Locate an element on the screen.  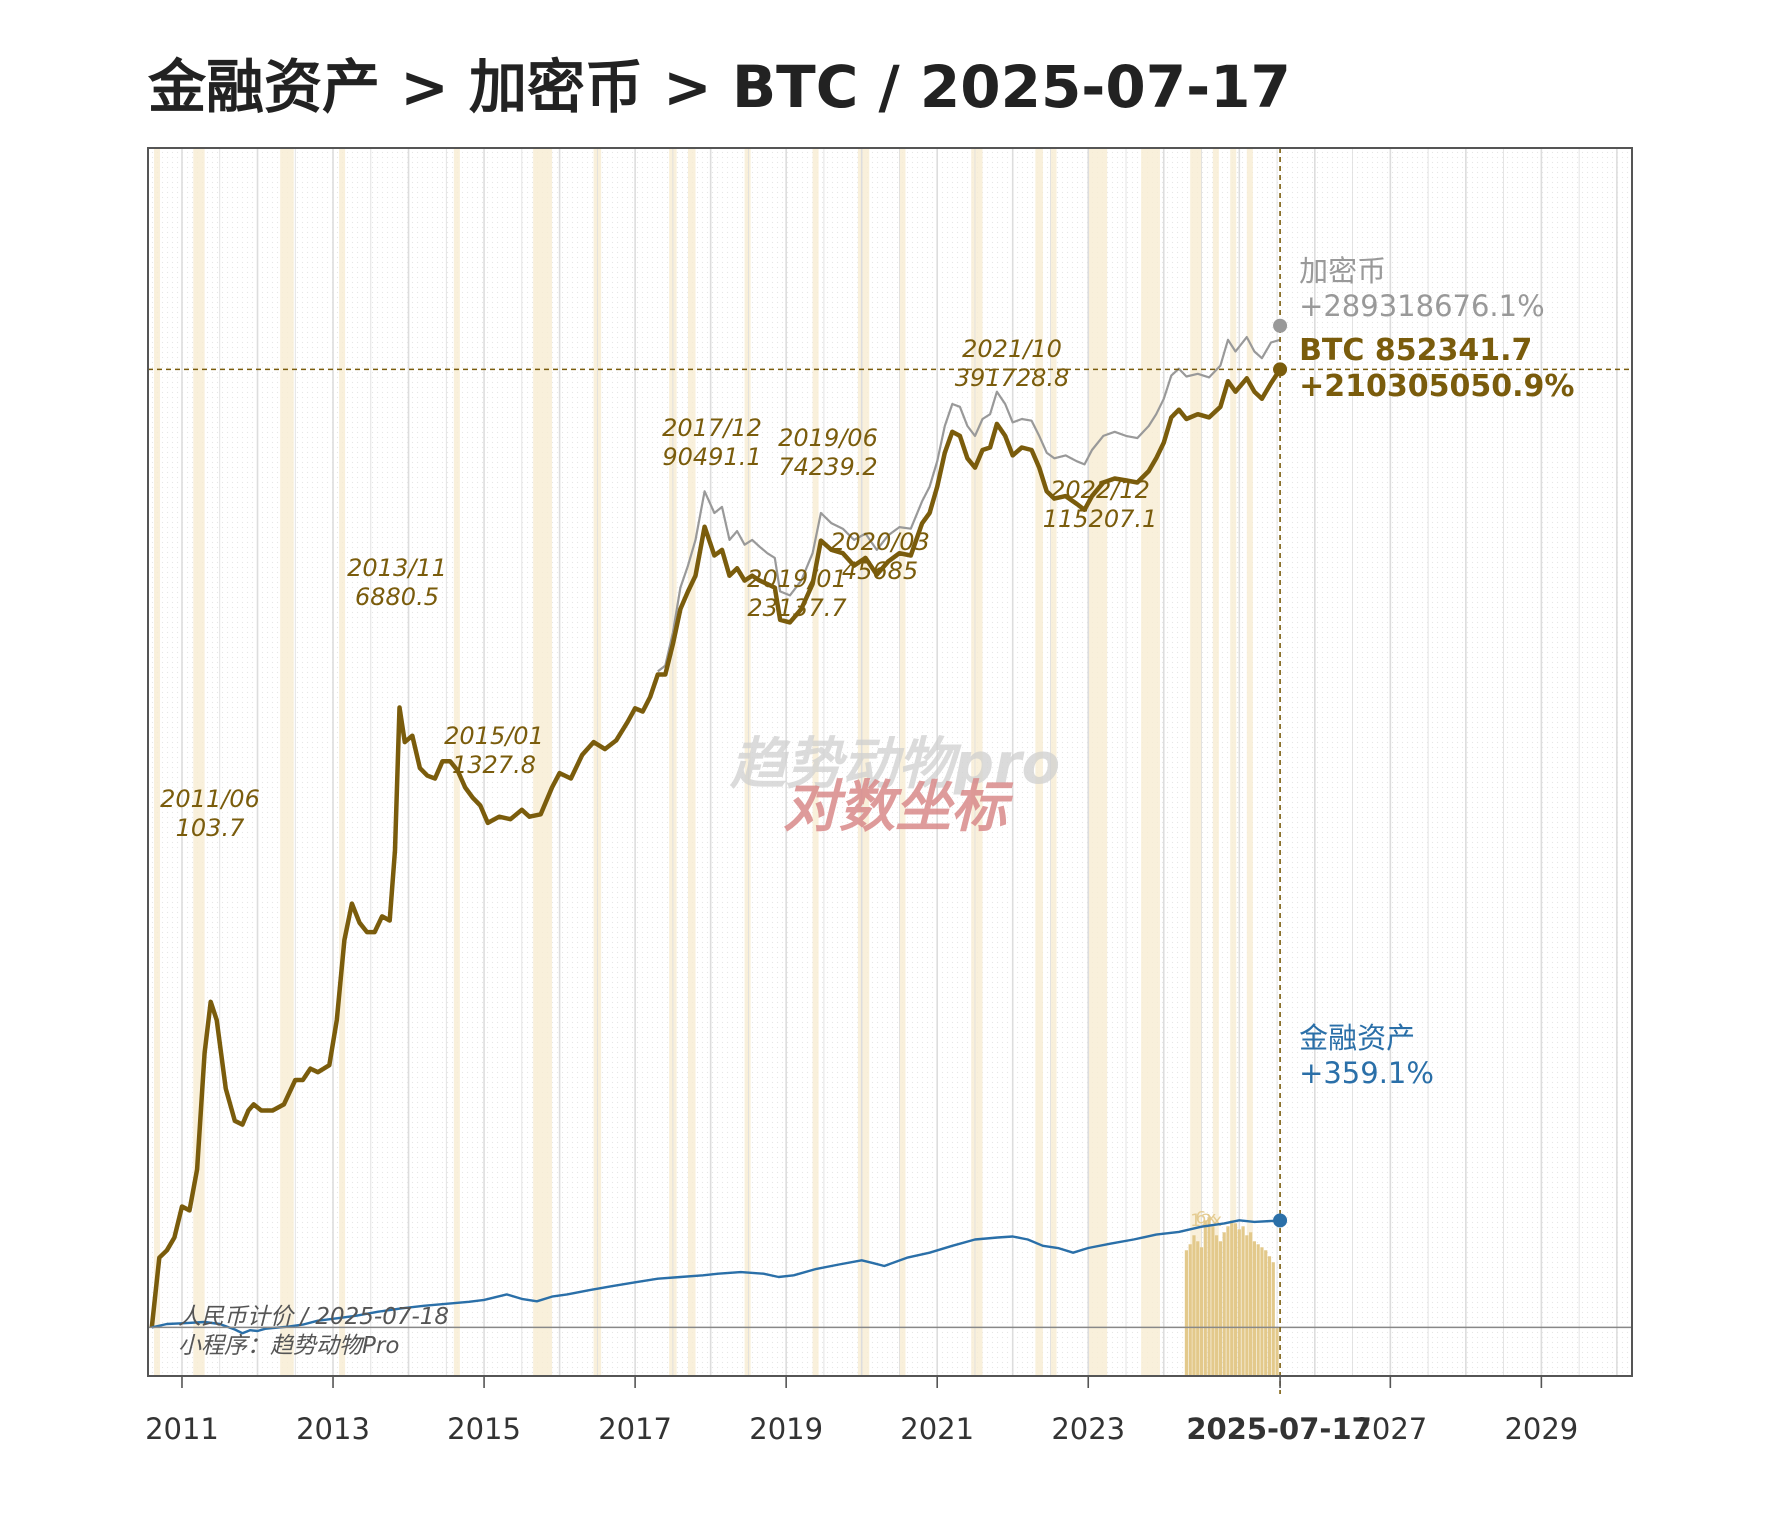
x-tick-label-2013: 2013 is located at coordinates (333, 1429).